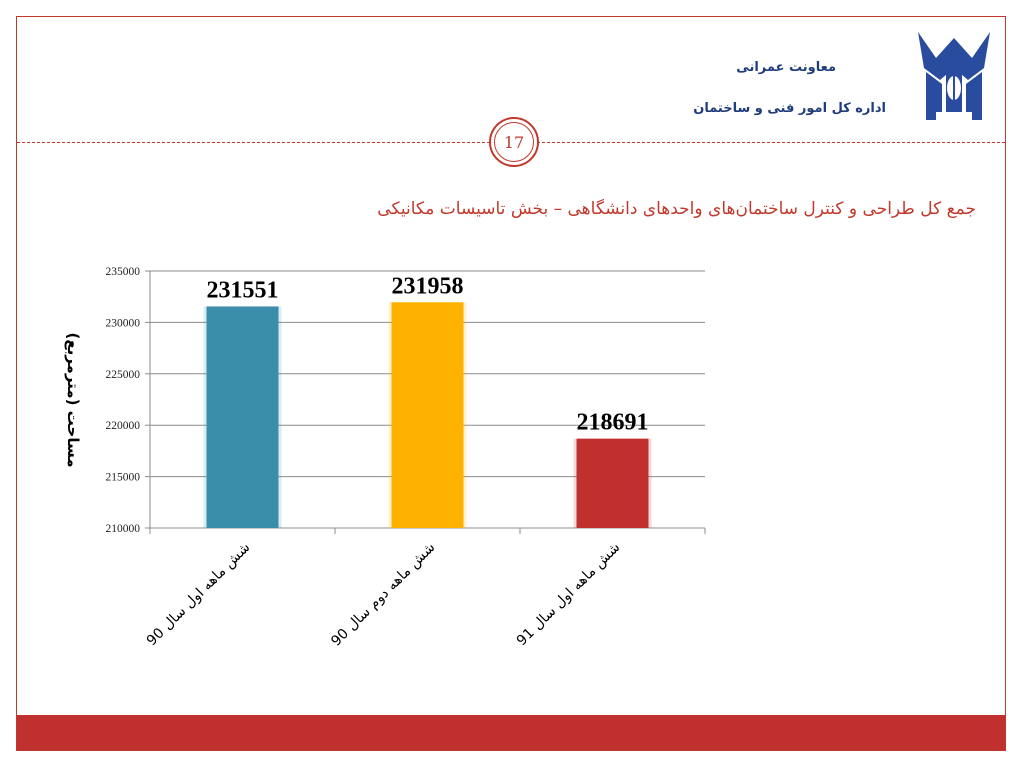 The width and height of the screenshot is (1024, 768). I want to click on y-tick-label: 210000, so click(123, 529).